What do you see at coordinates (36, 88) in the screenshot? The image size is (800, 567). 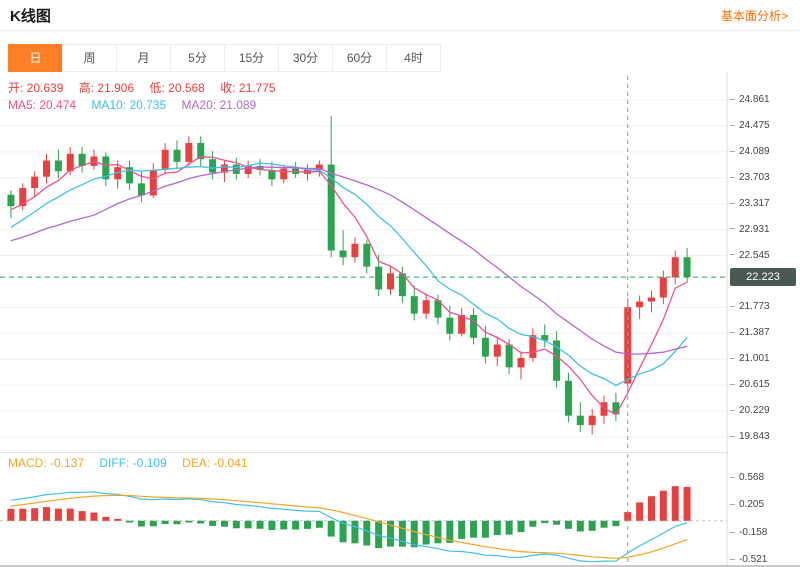 I see `ohlc-open: 开: 20.639` at bounding box center [36, 88].